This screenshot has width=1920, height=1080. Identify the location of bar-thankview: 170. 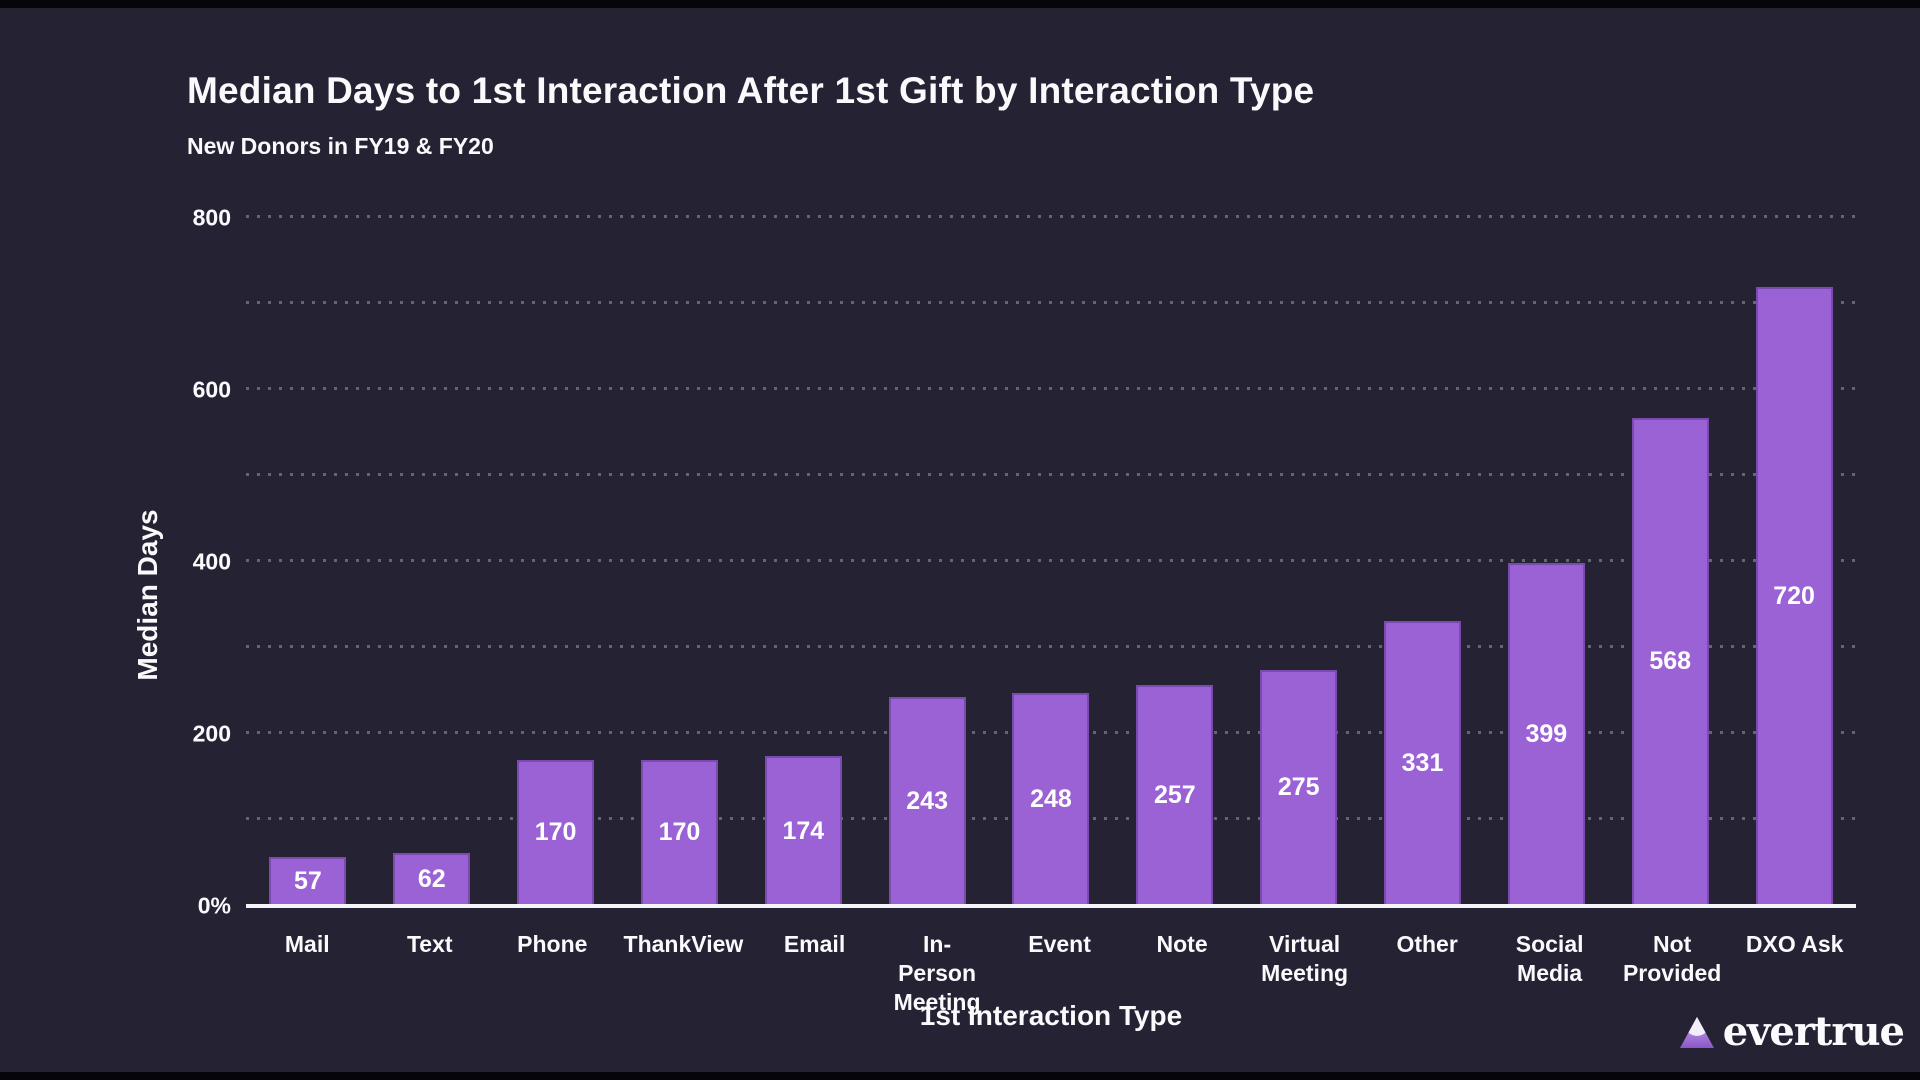
(679, 832).